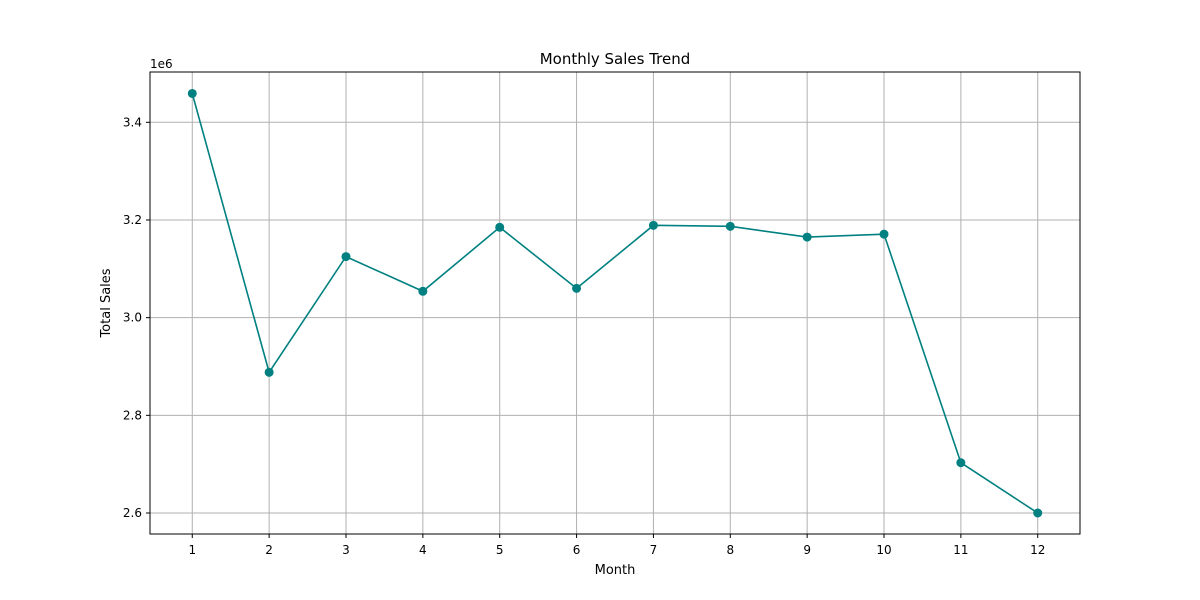 The height and width of the screenshot is (600, 1200). What do you see at coordinates (577, 550) in the screenshot?
I see `x-tick-label: 6` at bounding box center [577, 550].